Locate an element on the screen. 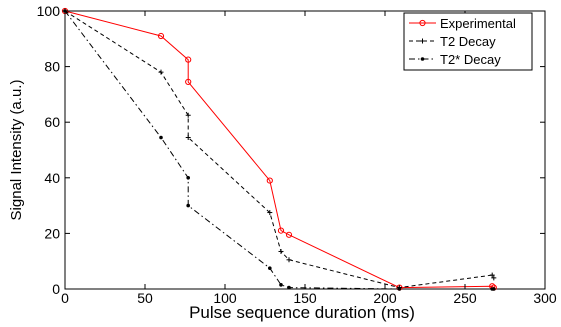  y-tick-label: 60 is located at coordinates (52, 122).